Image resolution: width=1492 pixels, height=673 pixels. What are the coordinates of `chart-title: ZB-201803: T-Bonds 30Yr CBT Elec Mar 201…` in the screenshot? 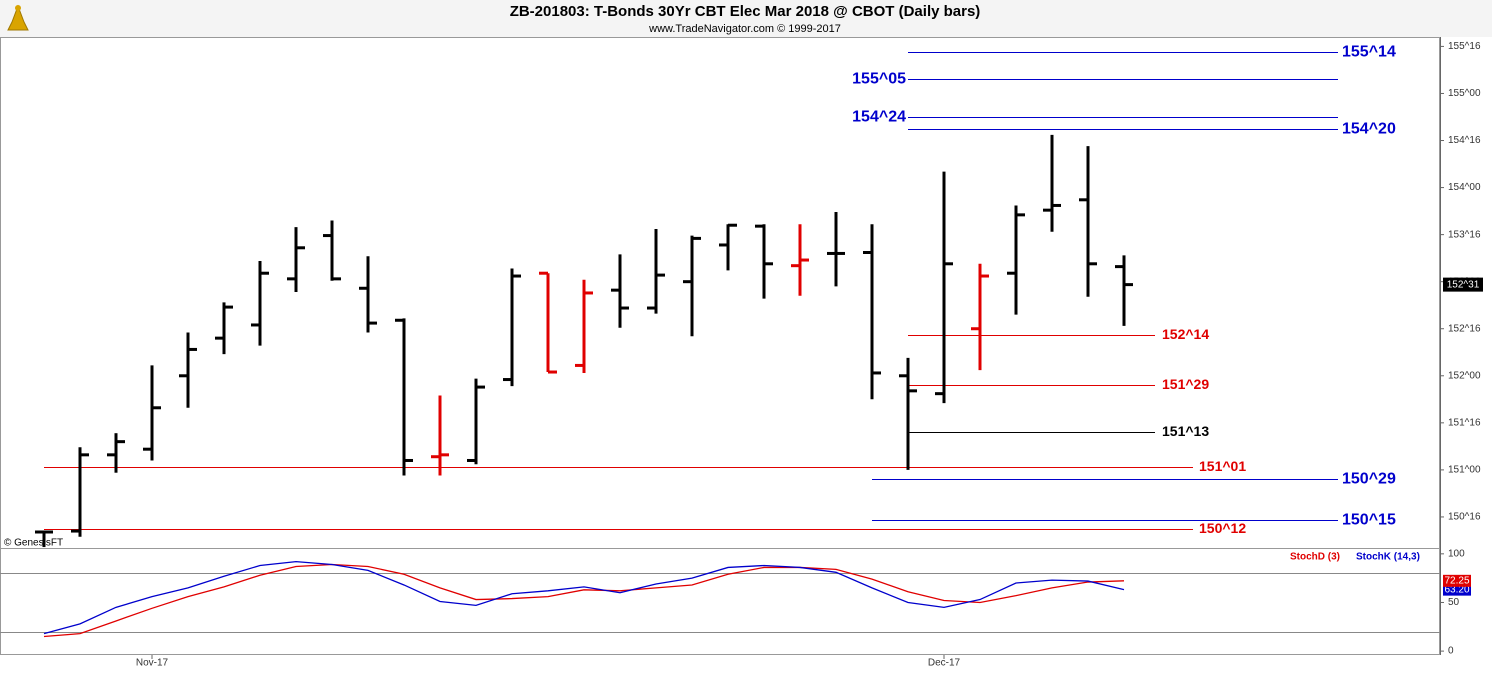 It's located at (745, 11).